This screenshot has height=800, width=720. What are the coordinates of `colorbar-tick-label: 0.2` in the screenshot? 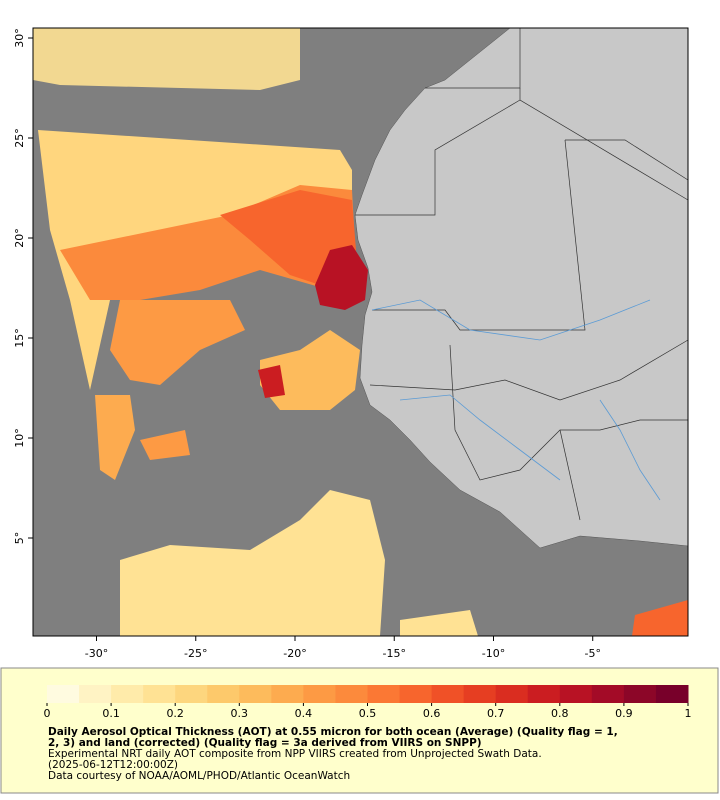 It's located at (175, 713).